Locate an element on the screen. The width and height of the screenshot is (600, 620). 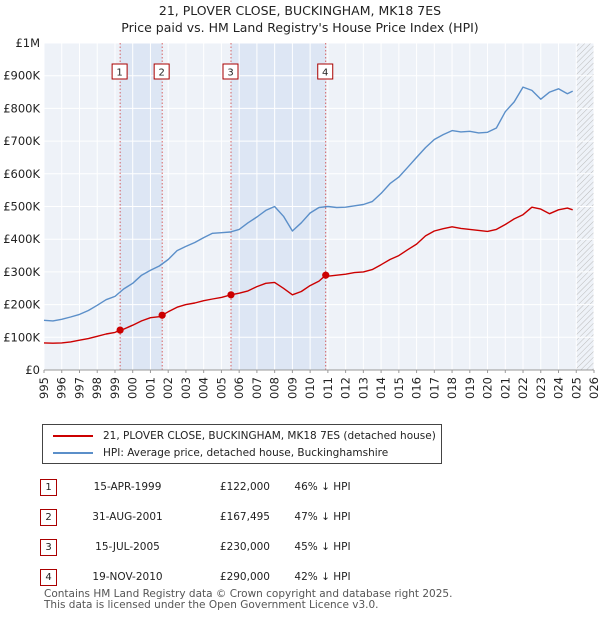
transaction-row: 4 19-NOV-2010 £290,000 42% ↓ HPI is located at coordinates (207, 577).